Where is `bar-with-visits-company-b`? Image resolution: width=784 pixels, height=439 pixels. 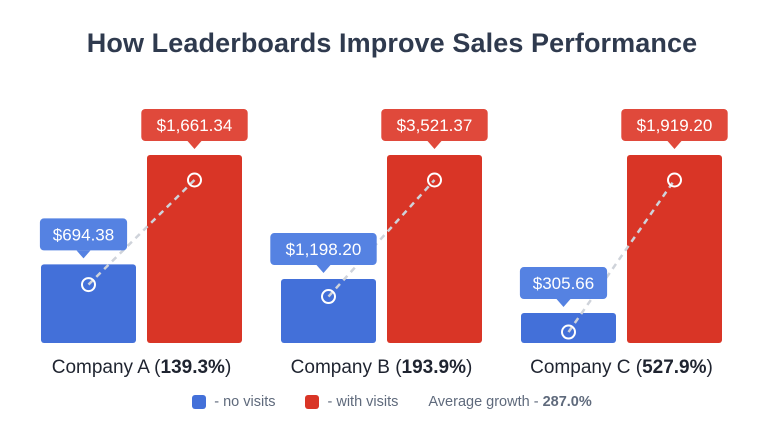 bar-with-visits-company-b is located at coordinates (434, 249).